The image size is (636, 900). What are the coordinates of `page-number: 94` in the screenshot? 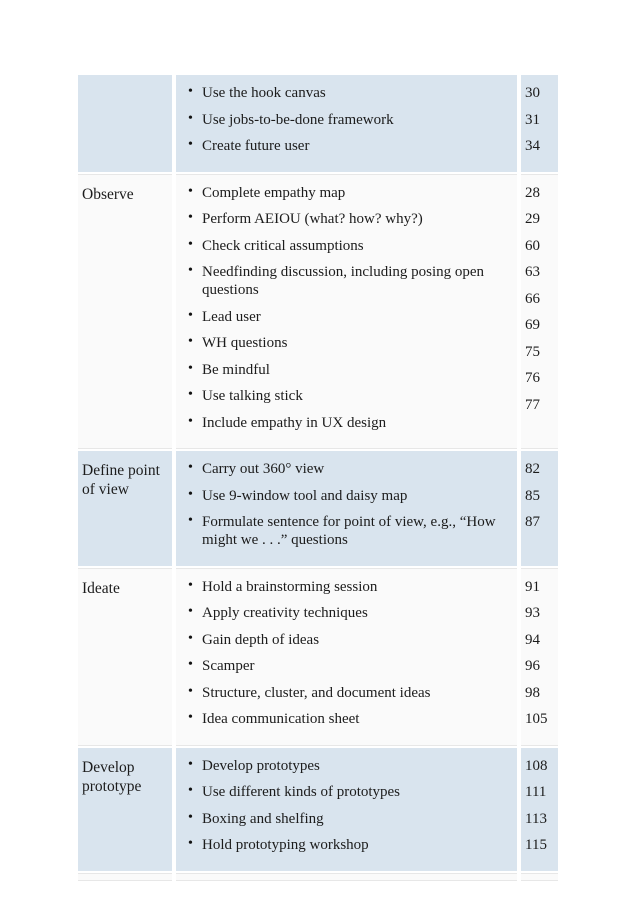 It's located at (532, 639).